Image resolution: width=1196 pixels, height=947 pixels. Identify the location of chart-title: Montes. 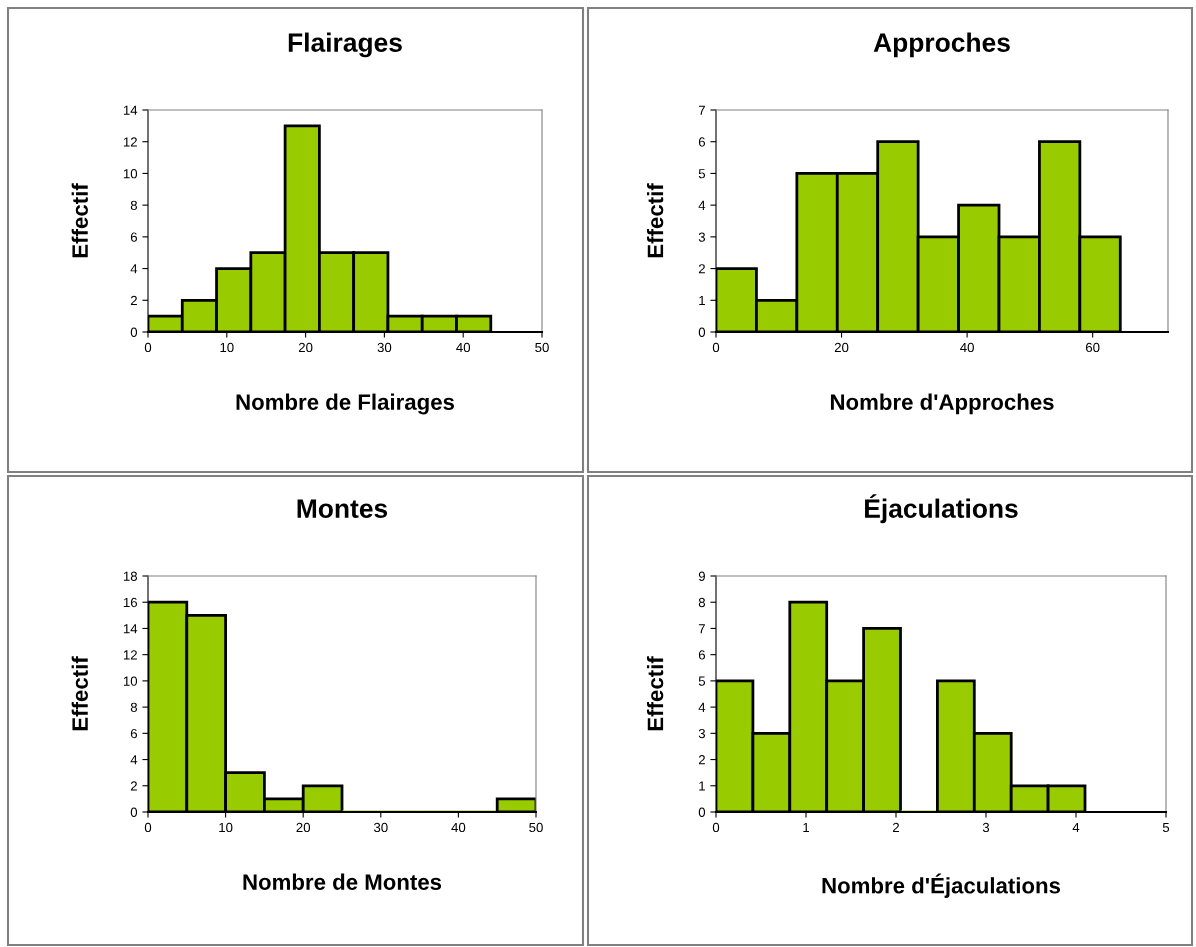
(342, 508).